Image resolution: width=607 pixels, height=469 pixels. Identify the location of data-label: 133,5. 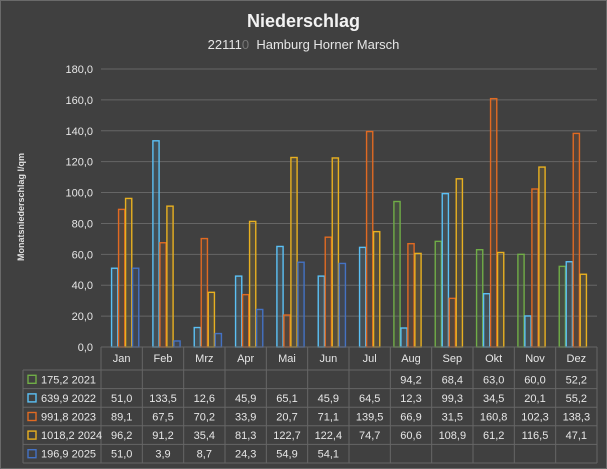
(163, 399).